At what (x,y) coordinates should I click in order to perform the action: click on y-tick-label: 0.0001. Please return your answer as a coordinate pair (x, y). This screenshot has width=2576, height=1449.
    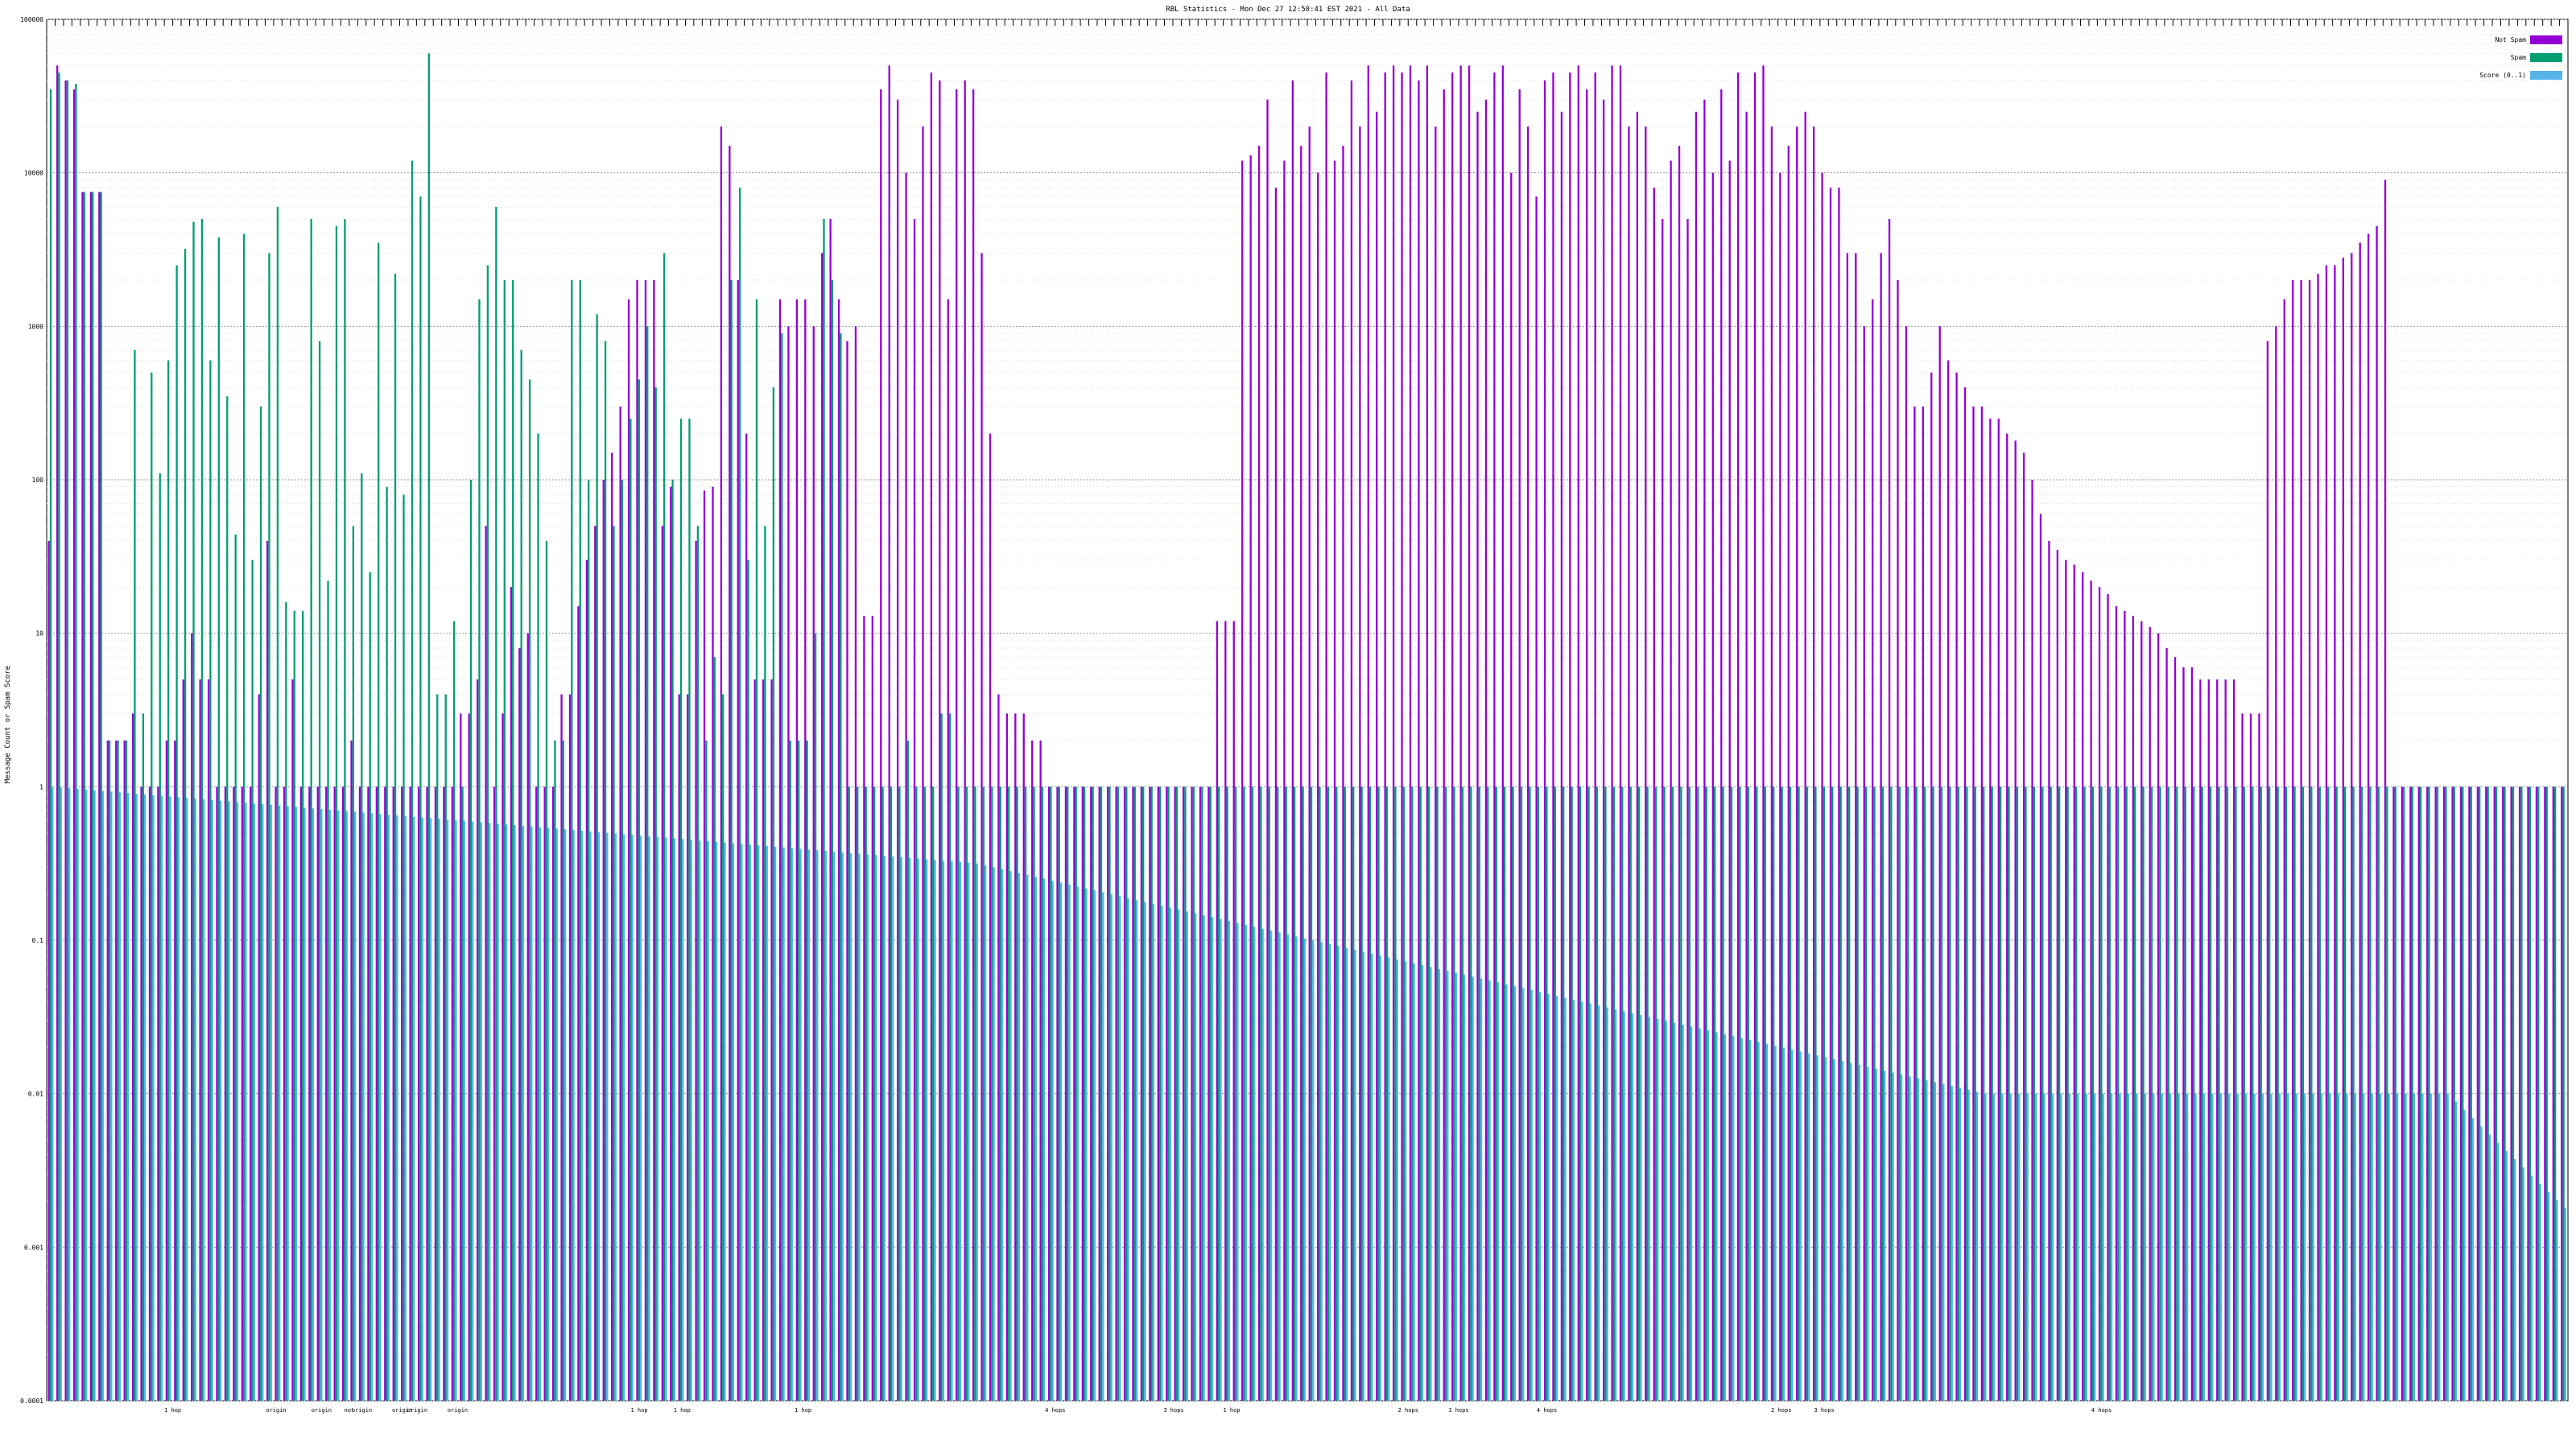
    Looking at the image, I should click on (31, 1401).